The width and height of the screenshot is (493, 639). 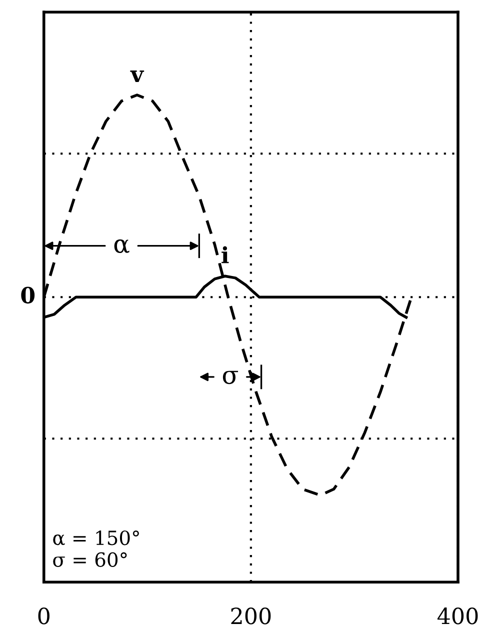 What do you see at coordinates (457, 616) in the screenshot?
I see `x-tick-label: 400` at bounding box center [457, 616].